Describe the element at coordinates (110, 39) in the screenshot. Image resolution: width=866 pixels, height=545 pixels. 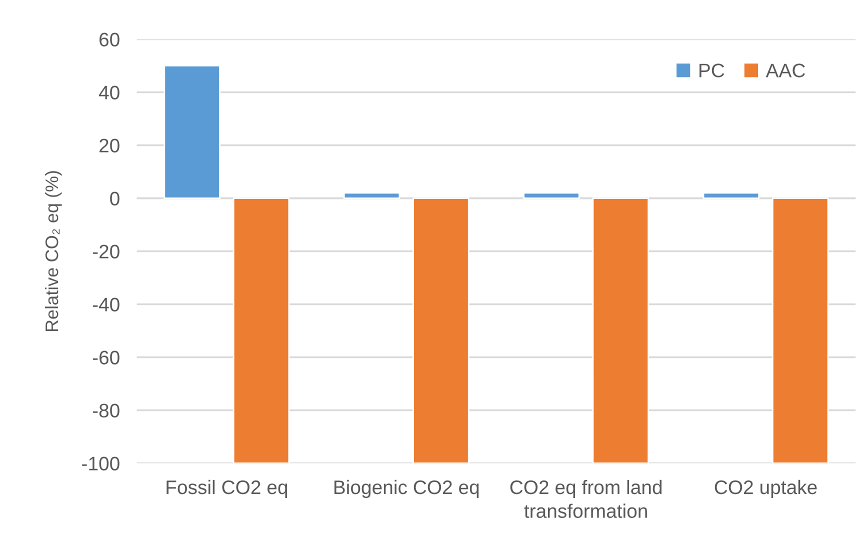
I see `y-tick-label: 60` at that location.